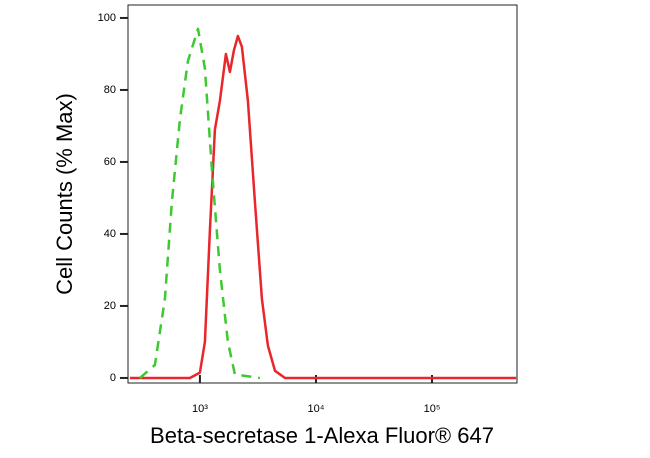 The height and width of the screenshot is (458, 650). What do you see at coordinates (110, 162) in the screenshot?
I see `y-tick-label: 60` at bounding box center [110, 162].